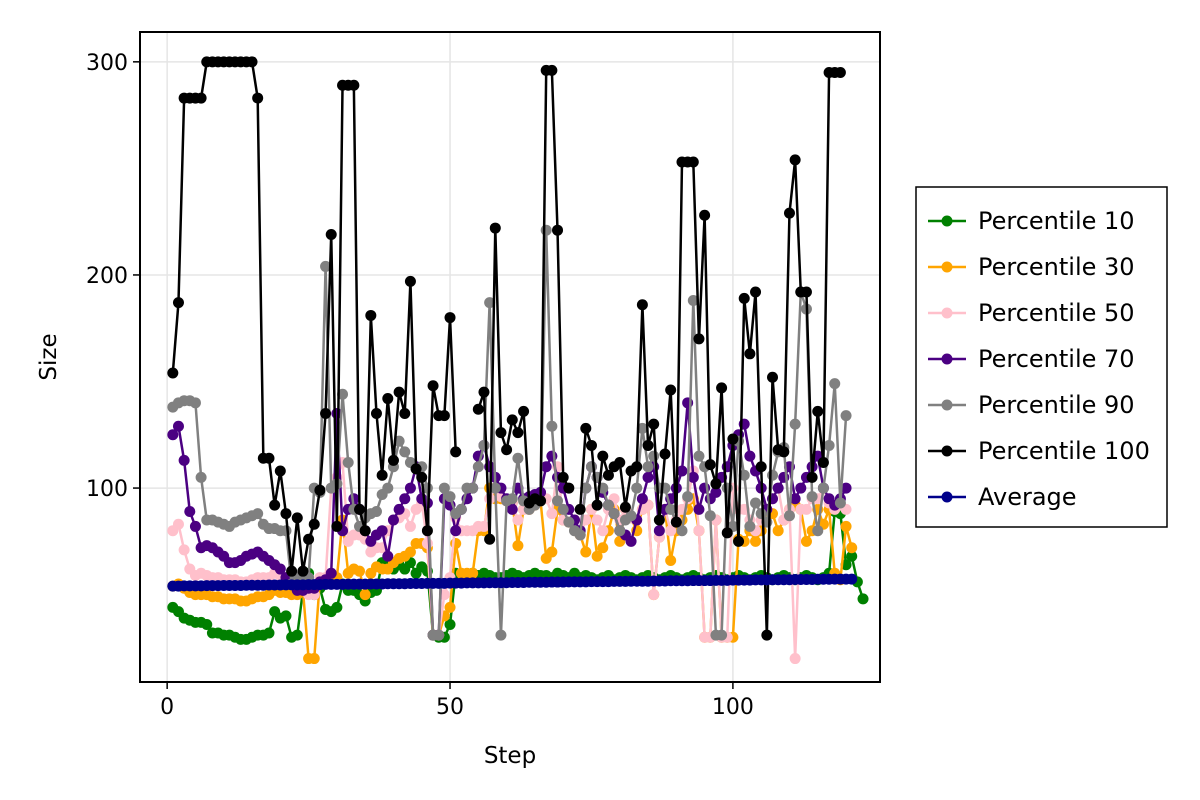 The image size is (1200, 800). I want to click on series-average, so click(512, 582).